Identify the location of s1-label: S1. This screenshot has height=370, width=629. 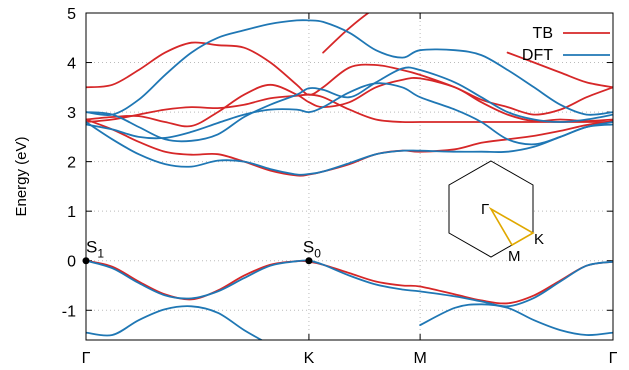
(95, 249).